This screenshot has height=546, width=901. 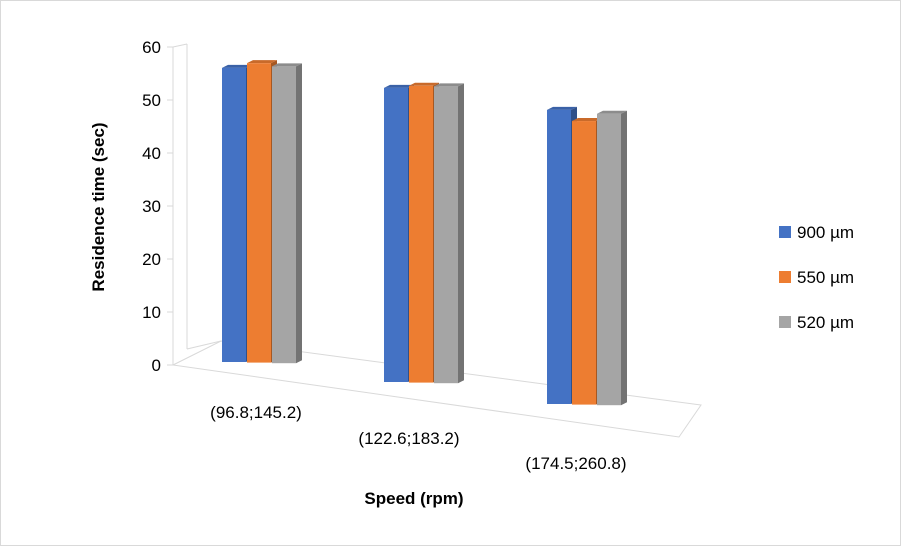 What do you see at coordinates (151, 153) in the screenshot?
I see `y-tick-label: 40` at bounding box center [151, 153].